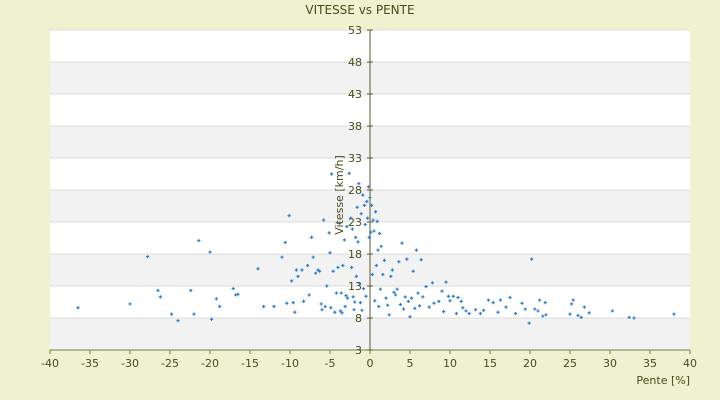 The width and height of the screenshot is (720, 400). I want to click on x-tick-label: -35, so click(90, 363).